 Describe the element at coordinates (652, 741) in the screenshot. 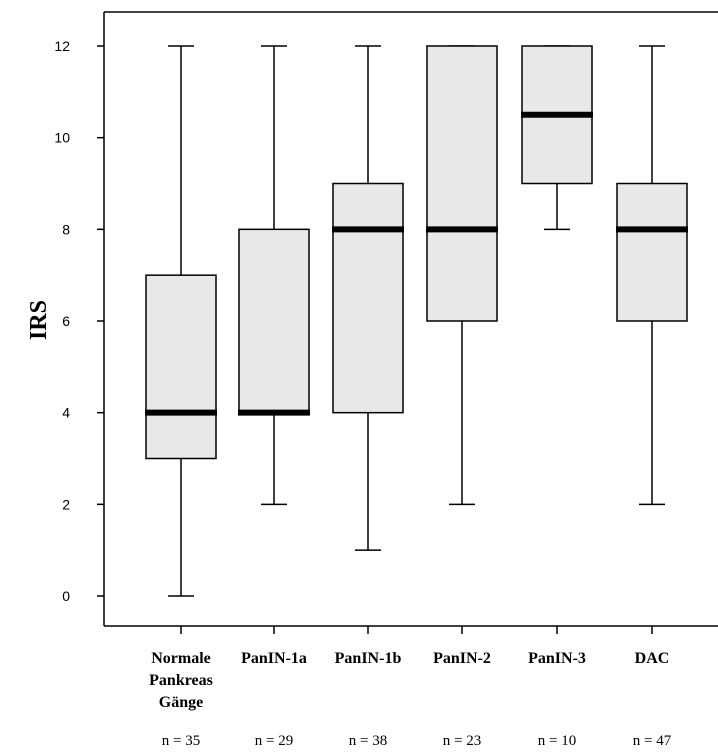

I see `sample-size-label: n = 47` at that location.